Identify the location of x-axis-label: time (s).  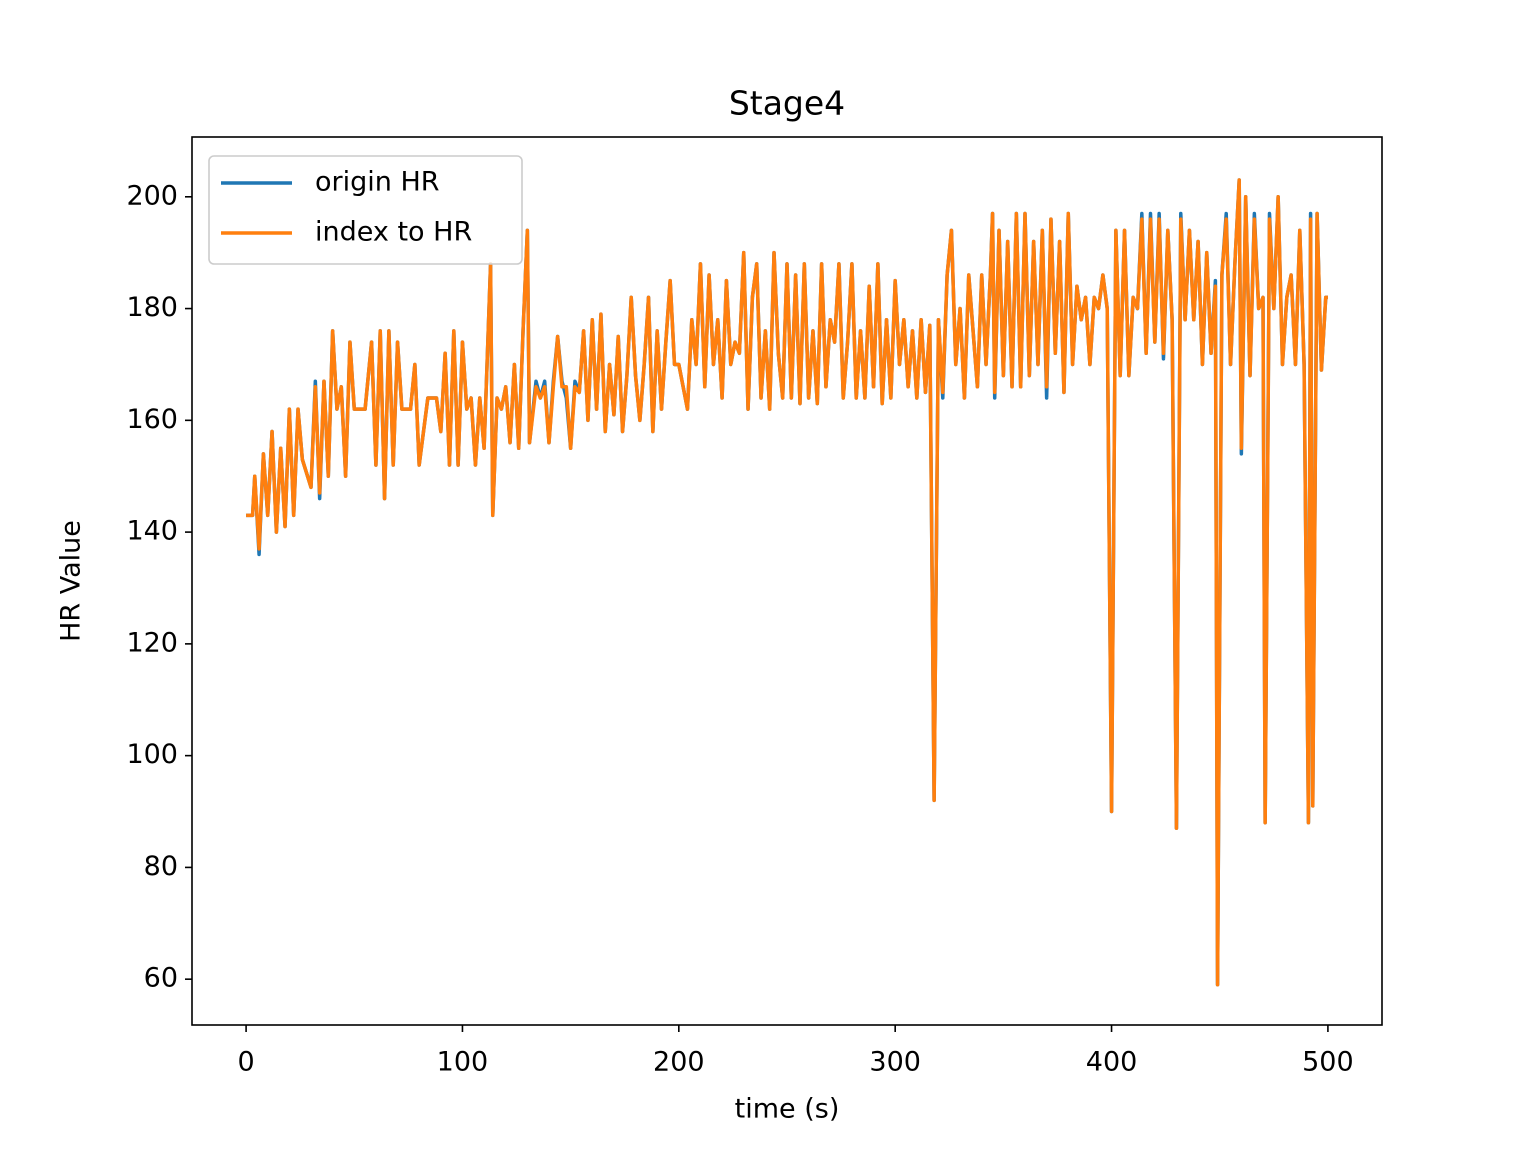
(787, 1109).